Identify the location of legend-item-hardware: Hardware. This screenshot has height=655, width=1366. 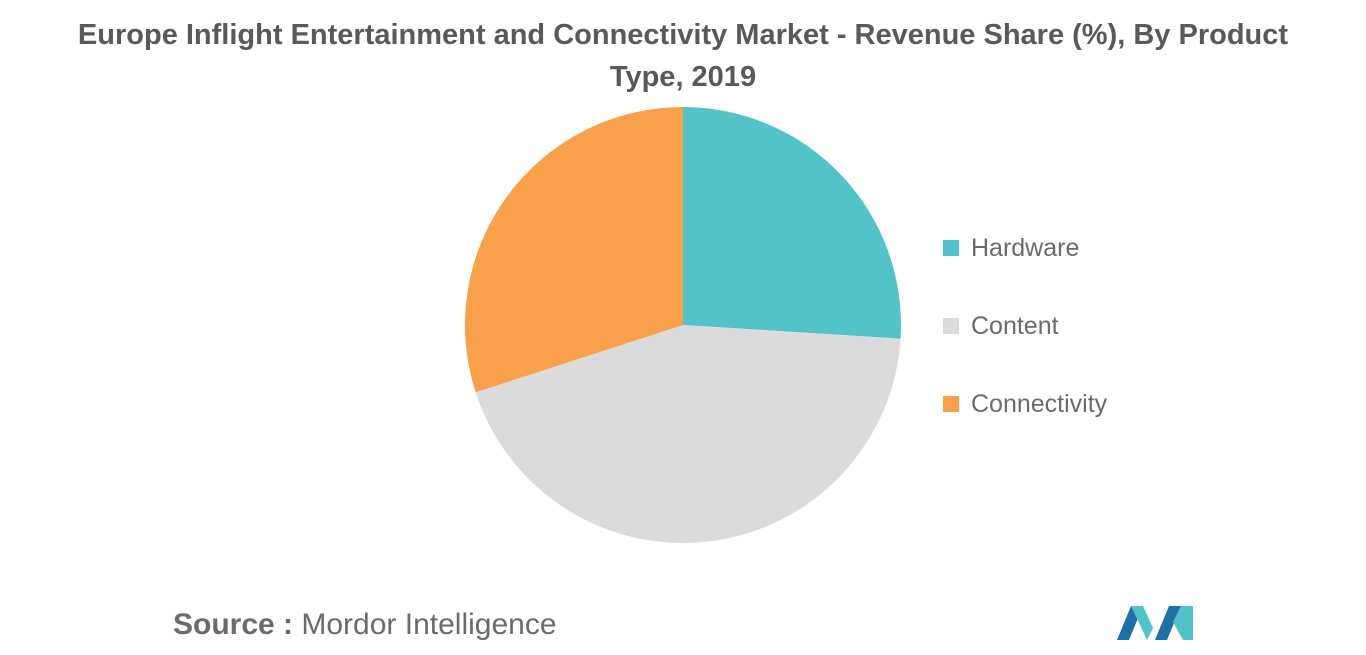
(1025, 248).